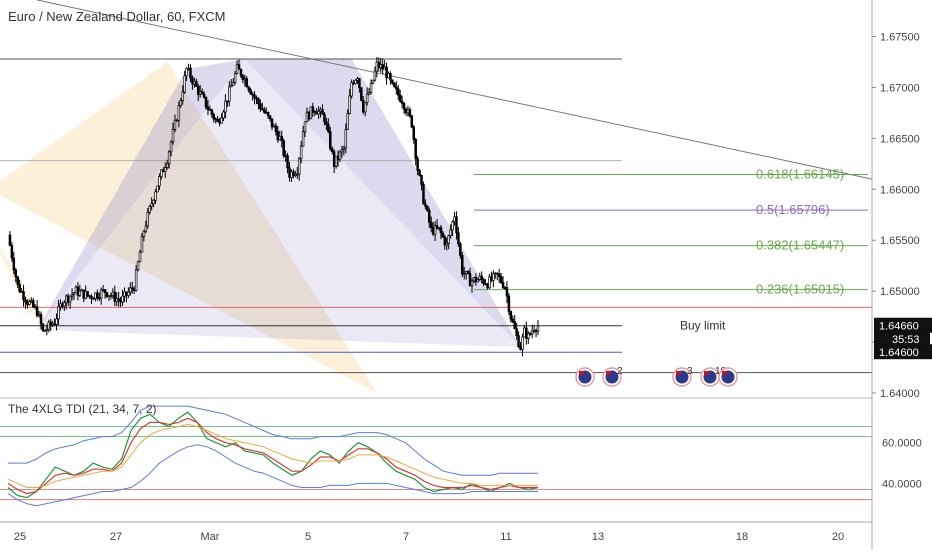 The height and width of the screenshot is (555, 932). What do you see at coordinates (678, 373) in the screenshot?
I see `marker-flag-canton` at bounding box center [678, 373].